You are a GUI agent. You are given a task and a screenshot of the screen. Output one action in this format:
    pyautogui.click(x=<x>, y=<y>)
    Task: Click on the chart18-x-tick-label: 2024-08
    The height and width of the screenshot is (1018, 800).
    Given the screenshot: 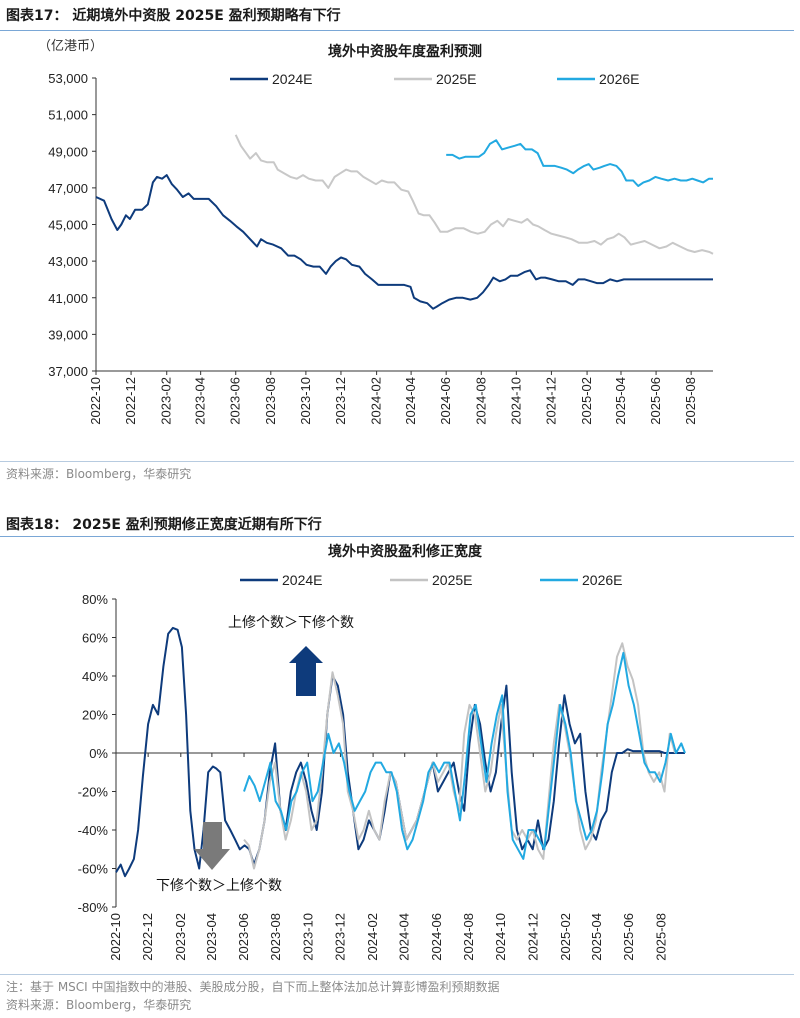 What is the action you would take?
    pyautogui.click(x=468, y=937)
    